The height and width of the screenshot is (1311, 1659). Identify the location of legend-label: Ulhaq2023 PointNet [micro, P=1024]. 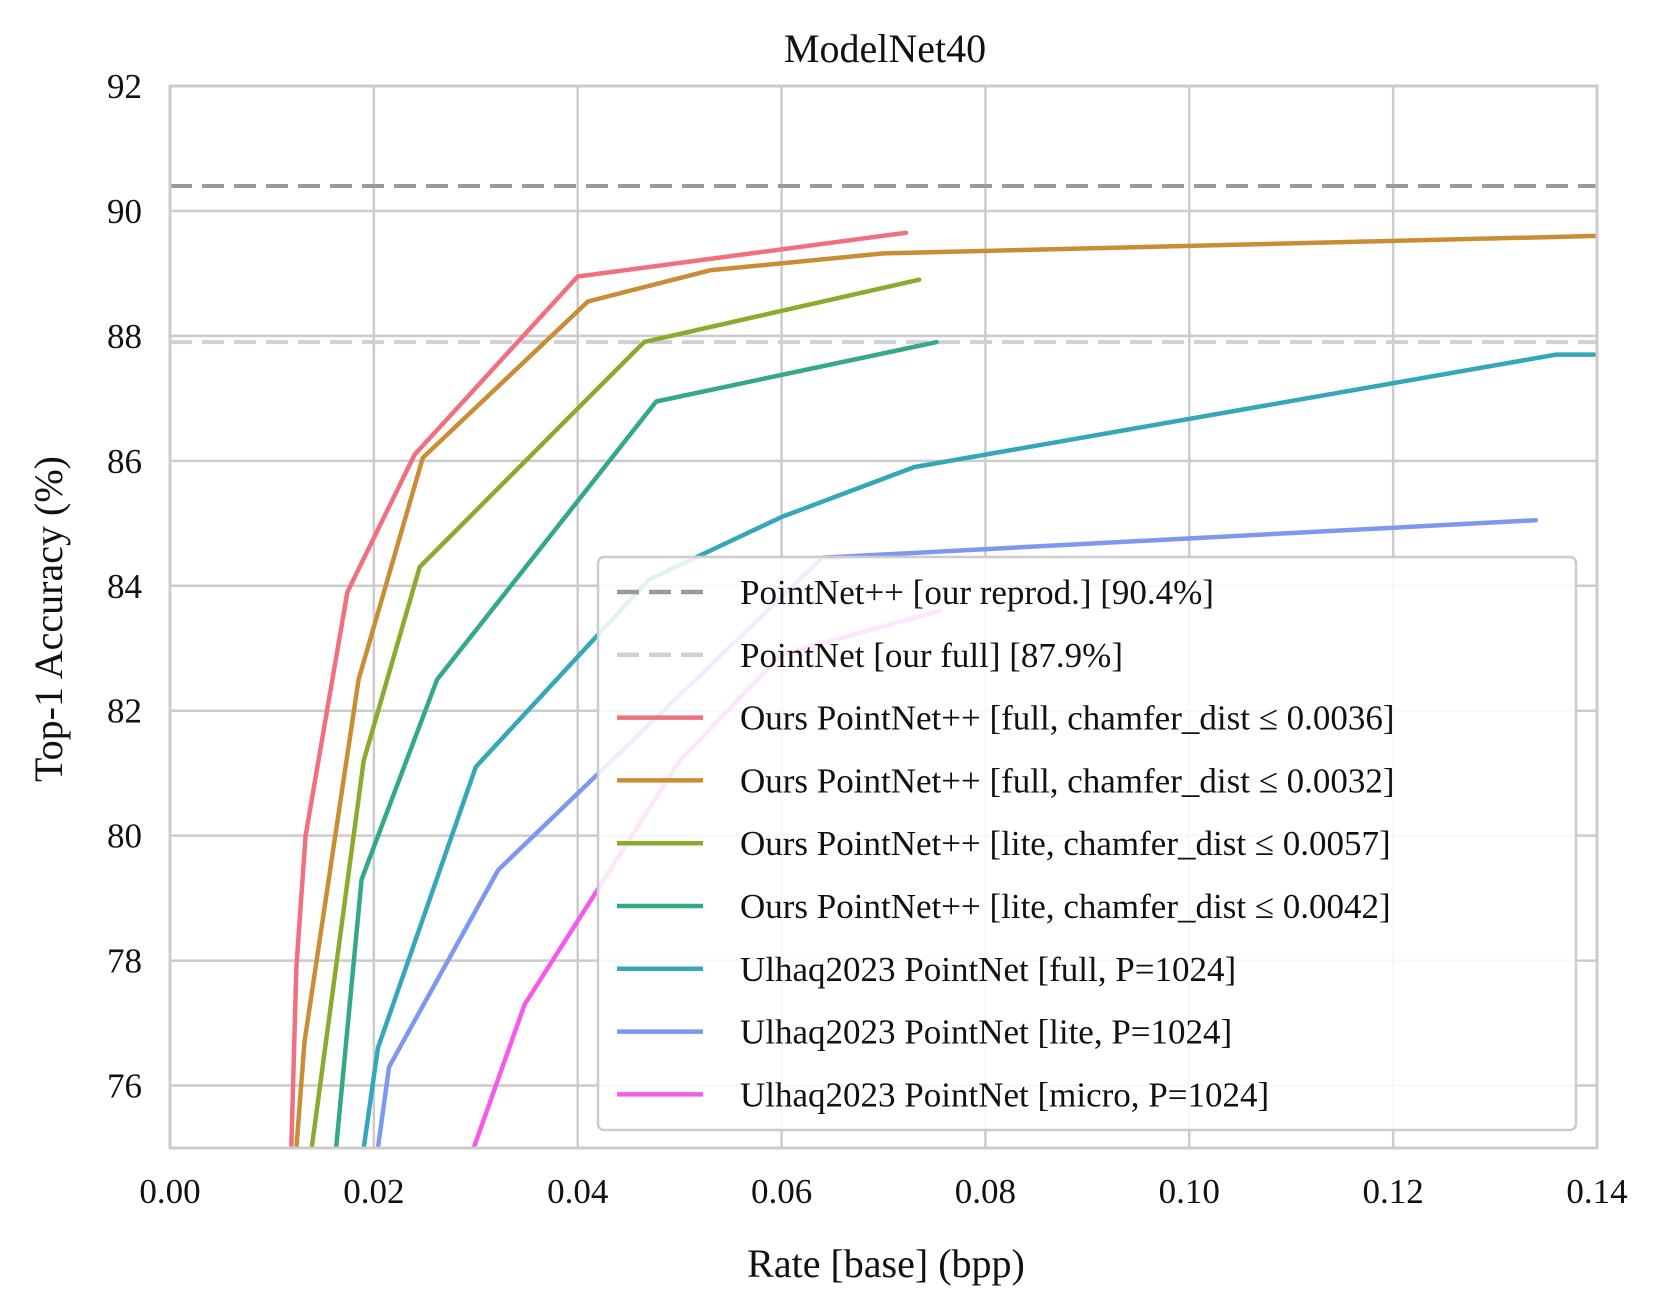
(1004, 1094).